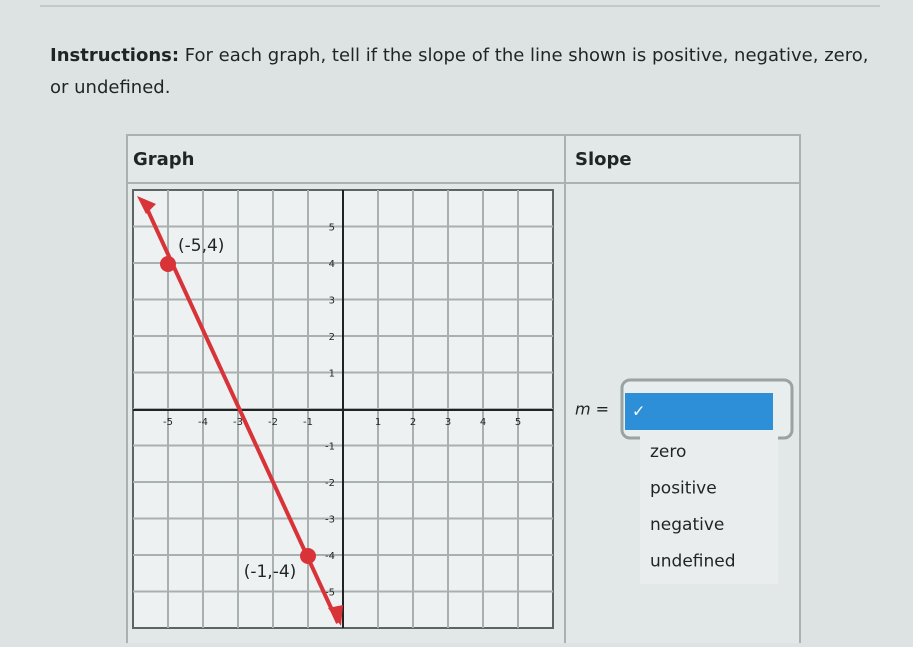 The image size is (913, 647). What do you see at coordinates (332, 264) in the screenshot?
I see `y-tick-label: 4` at bounding box center [332, 264].